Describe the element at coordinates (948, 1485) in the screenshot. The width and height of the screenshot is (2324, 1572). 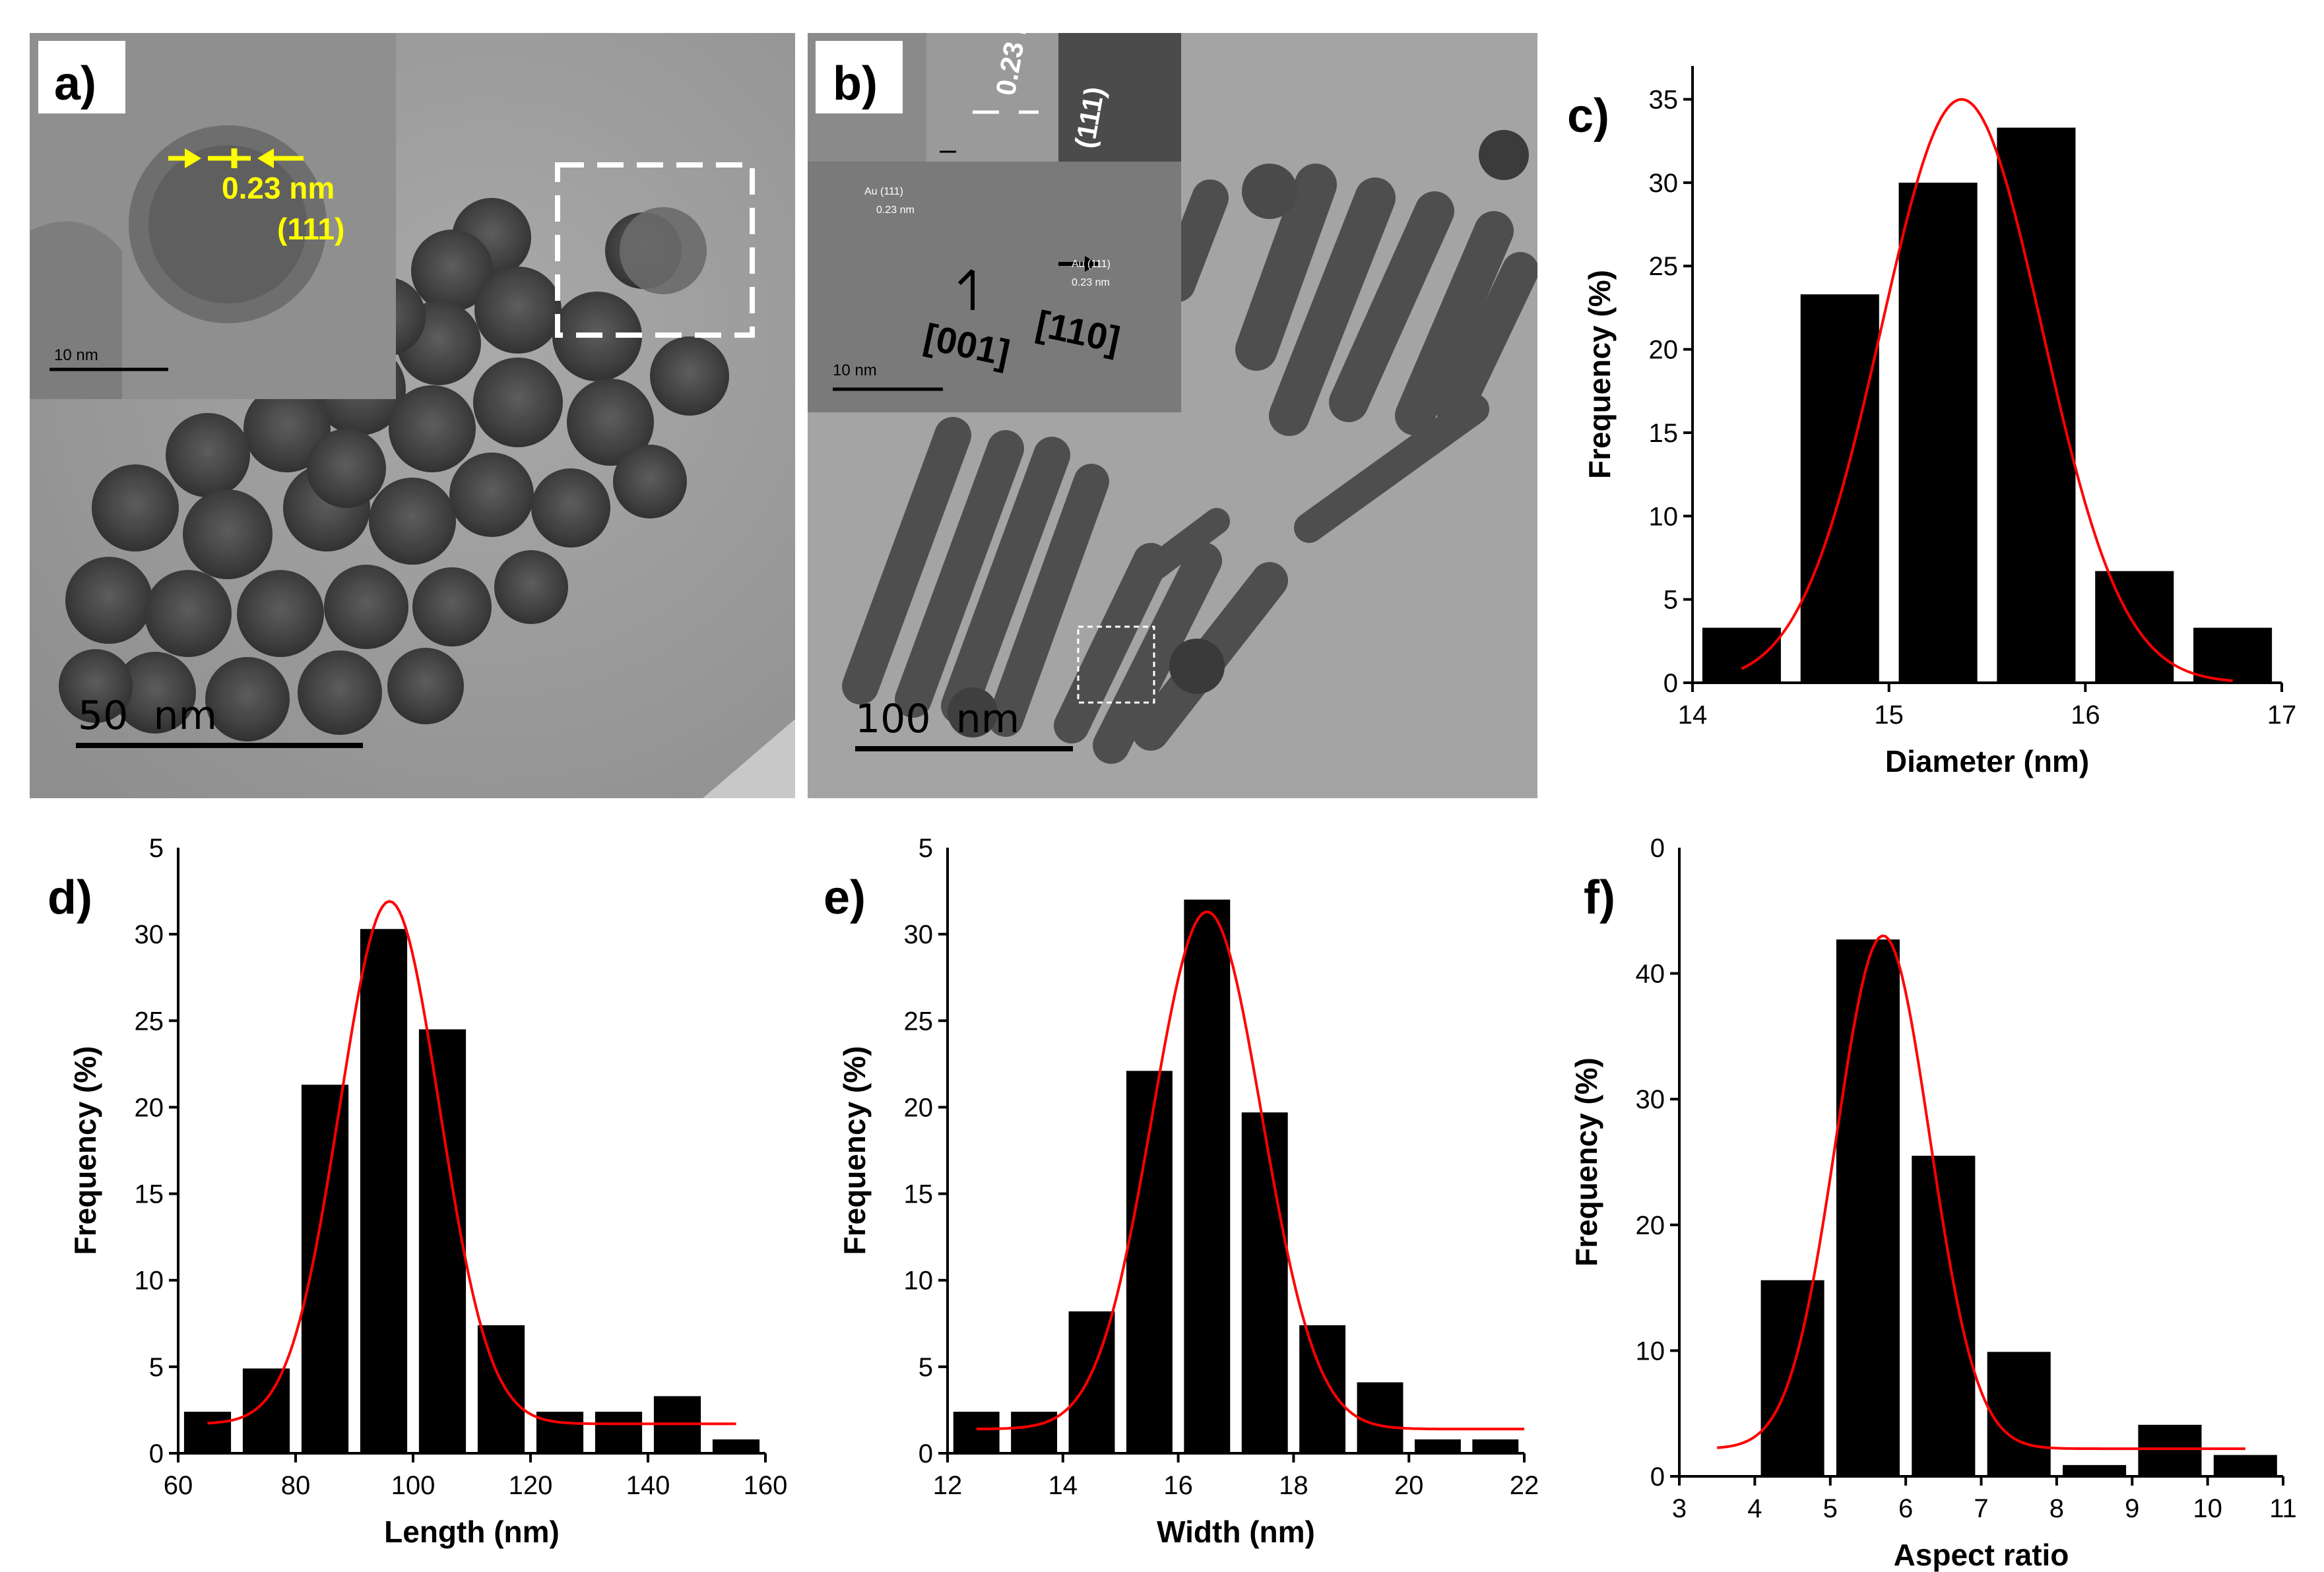
I see `x-tick-label-e-0: 12` at that location.